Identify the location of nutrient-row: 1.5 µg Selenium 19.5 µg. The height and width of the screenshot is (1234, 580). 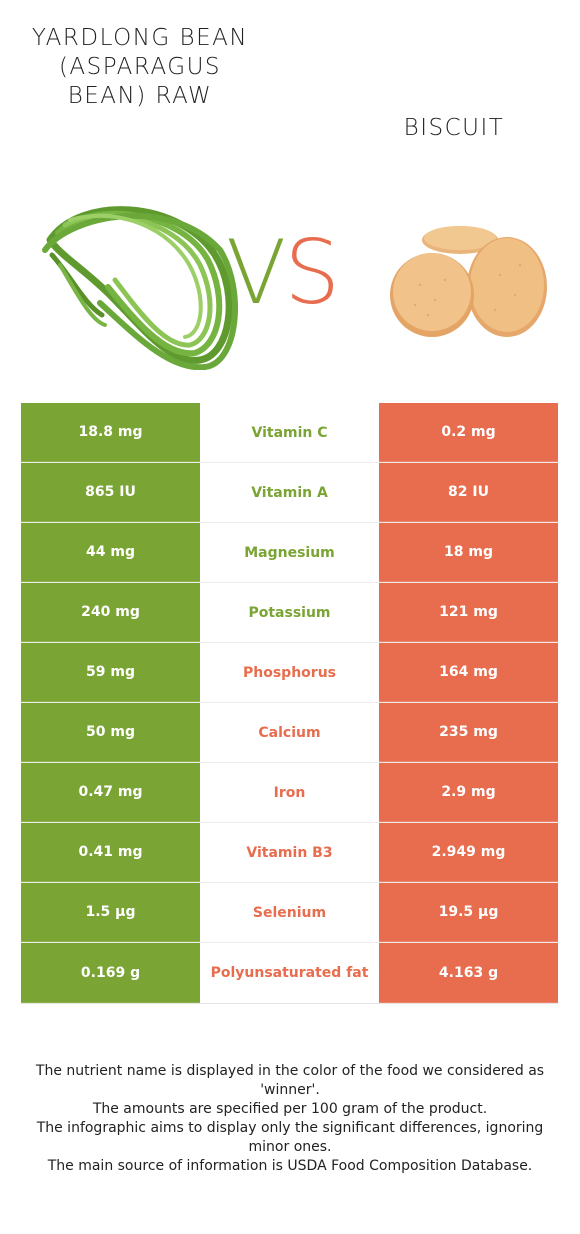
(289, 913).